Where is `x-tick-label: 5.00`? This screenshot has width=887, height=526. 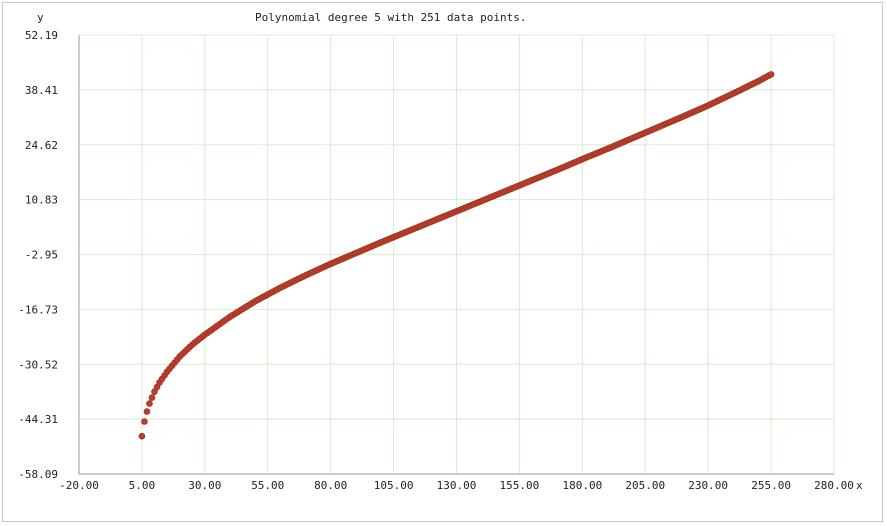
x-tick-label: 5.00 is located at coordinates (142, 485).